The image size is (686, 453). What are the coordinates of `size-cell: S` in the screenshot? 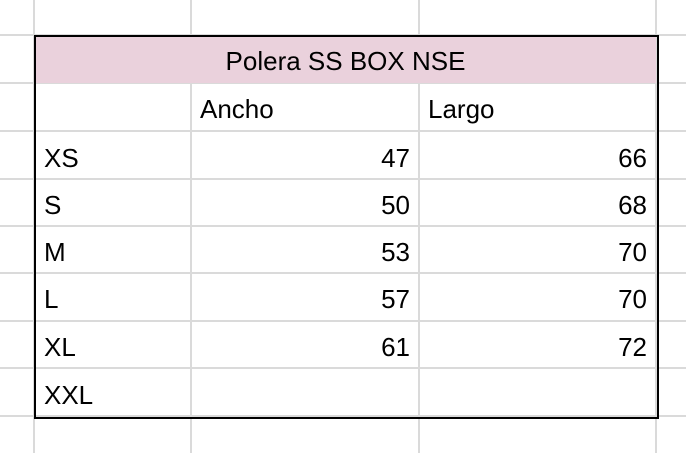 It's located at (53, 205).